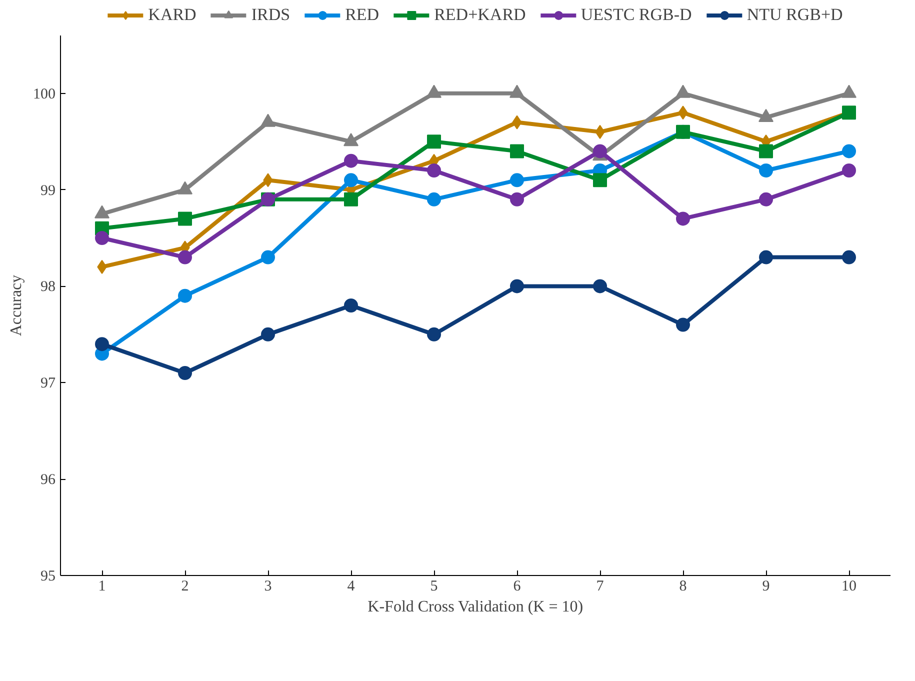 This screenshot has height=681, width=915. Describe the element at coordinates (480, 15) in the screenshot. I see `legend-label: RED+KARD` at that location.